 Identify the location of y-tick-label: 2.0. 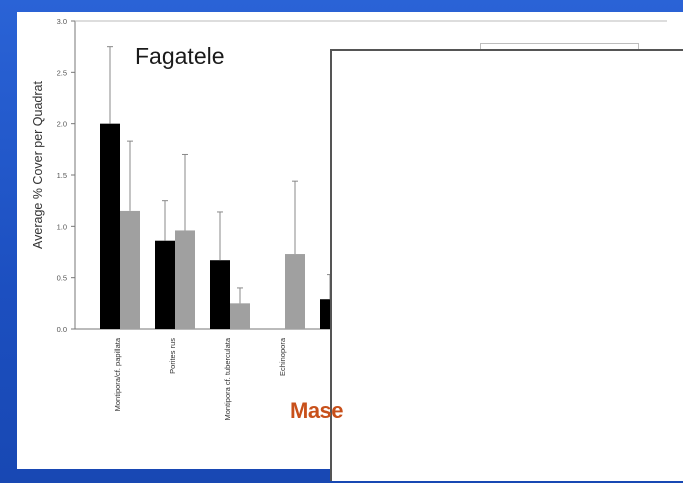
(62, 124).